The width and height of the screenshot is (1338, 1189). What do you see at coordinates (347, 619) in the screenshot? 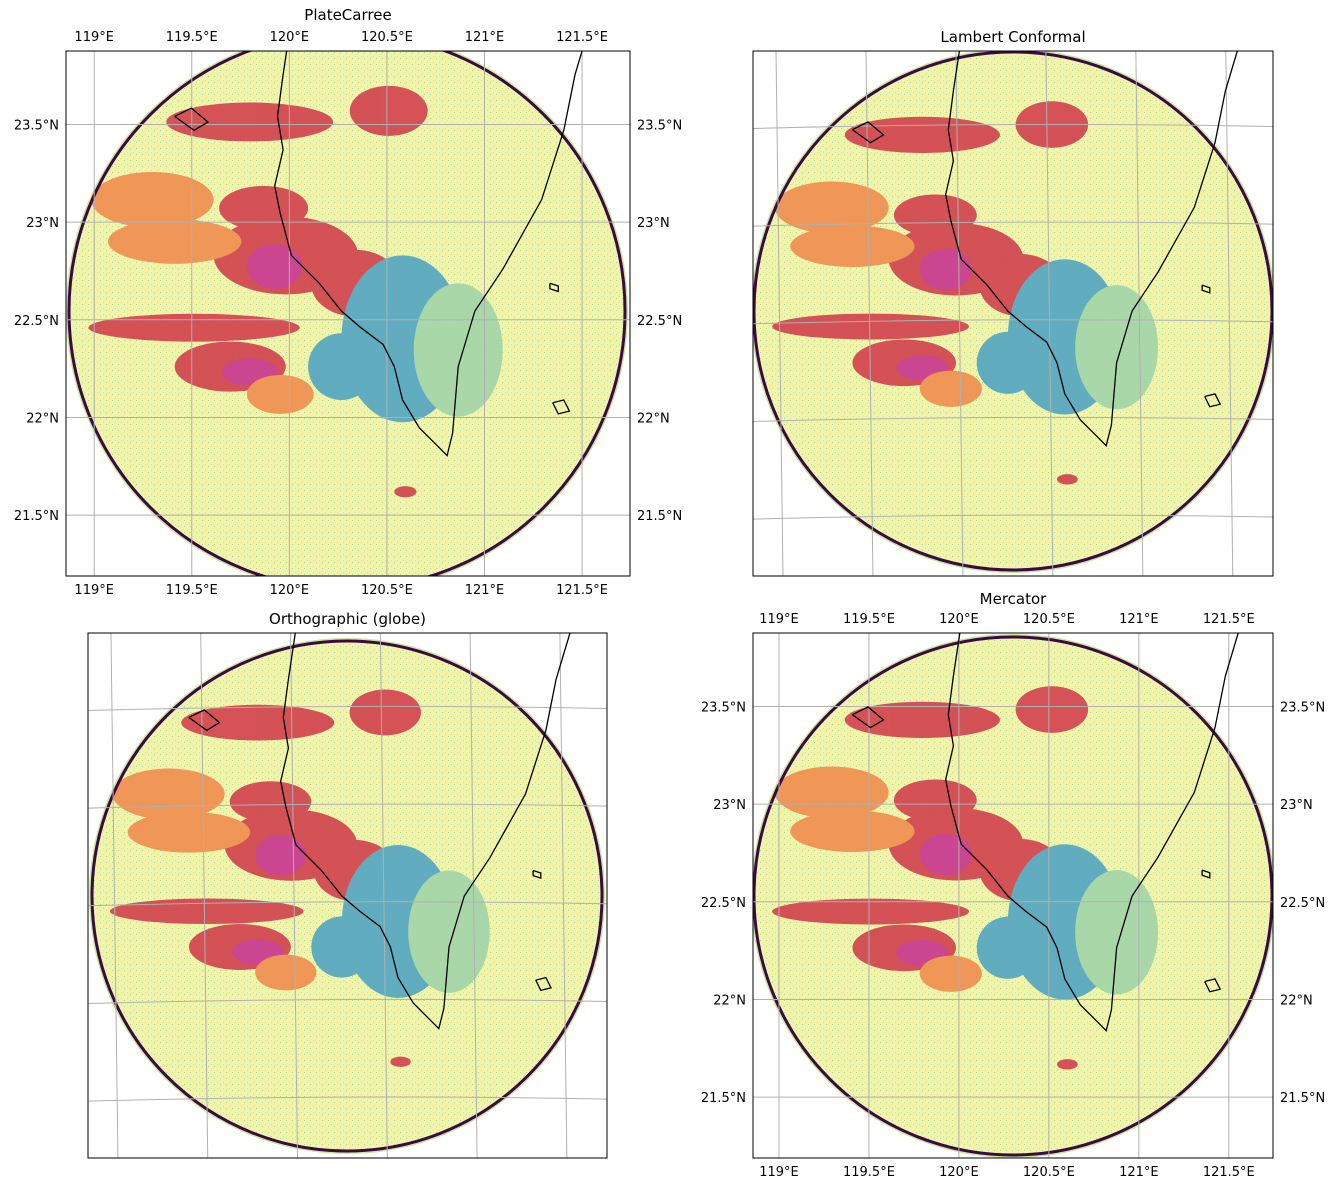
I see `panel-title: Orthographic (globe)` at bounding box center [347, 619].